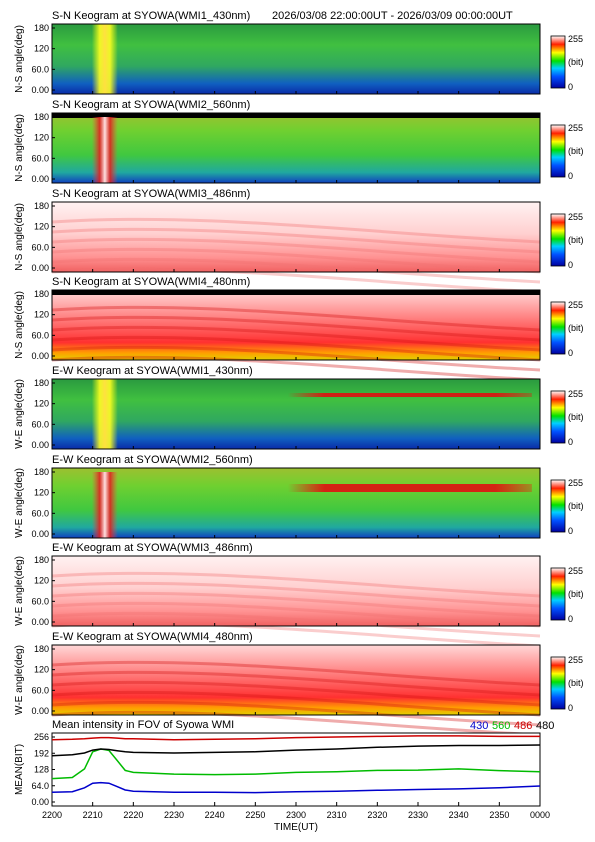 The image size is (595, 842). Describe the element at coordinates (296, 115) in the screenshot. I see `keogram-gap` at that location.